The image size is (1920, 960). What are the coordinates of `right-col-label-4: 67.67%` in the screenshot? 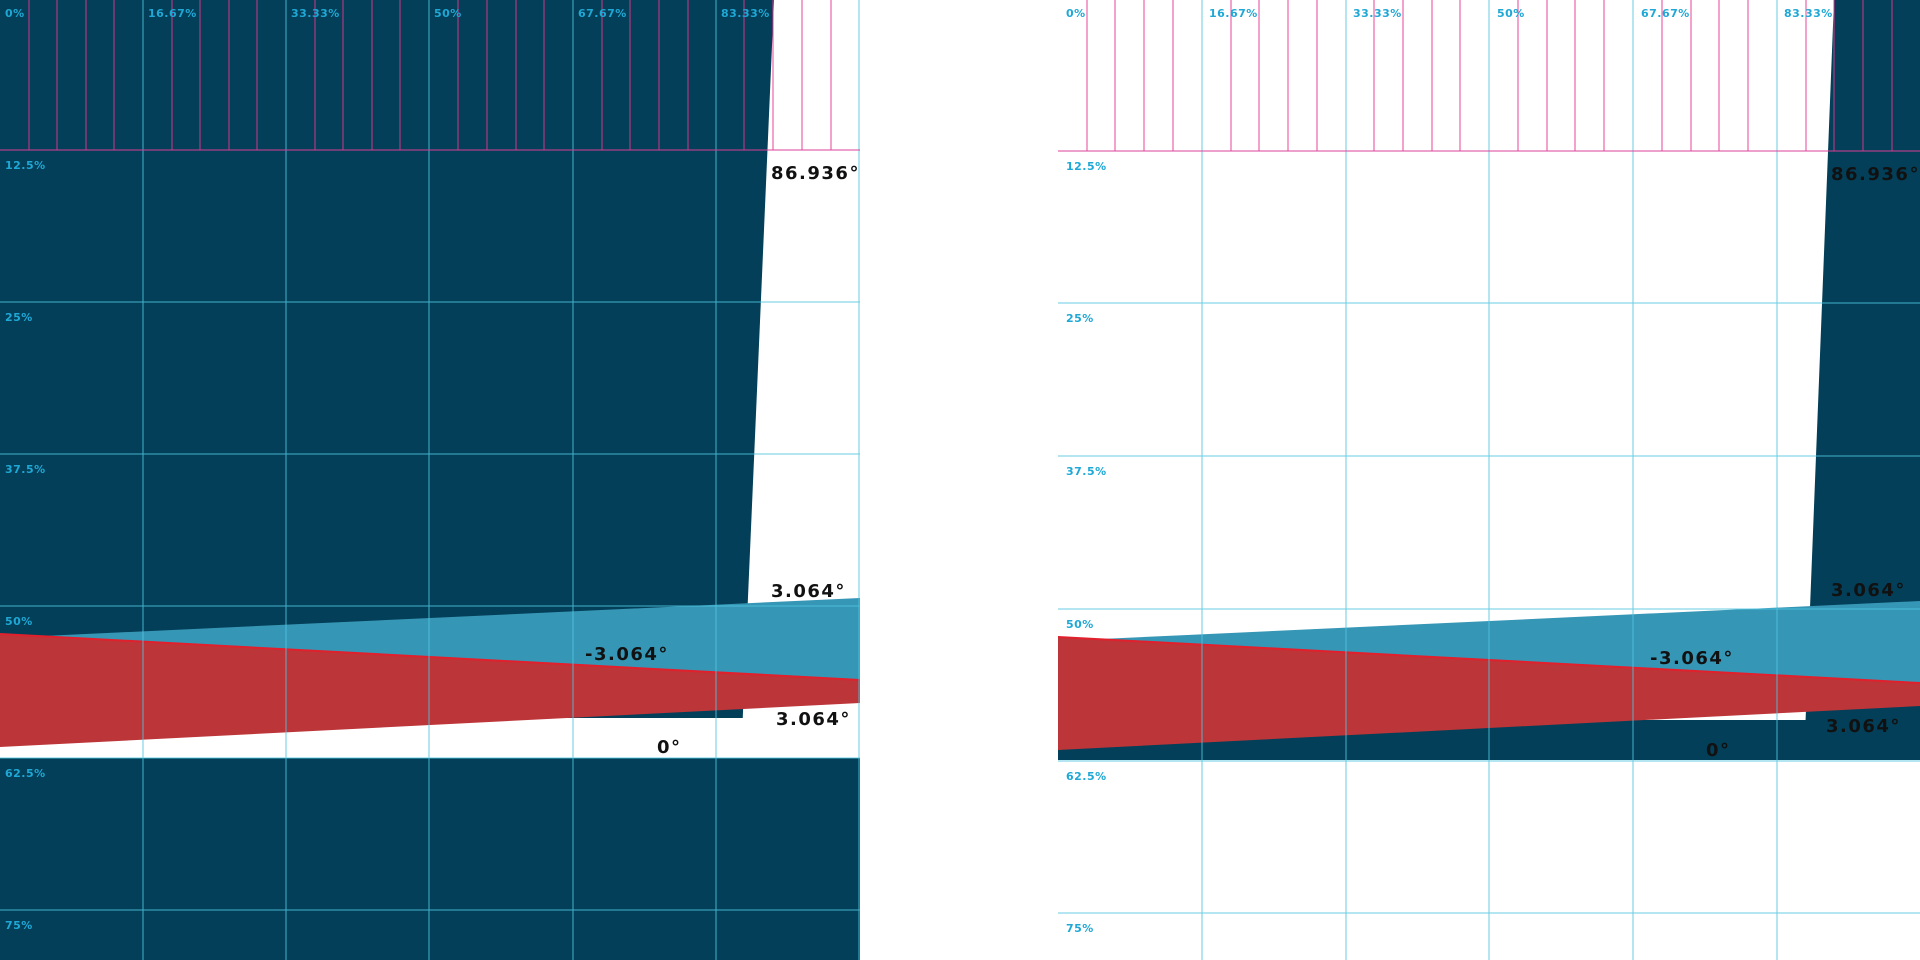 It's located at (1665, 13).